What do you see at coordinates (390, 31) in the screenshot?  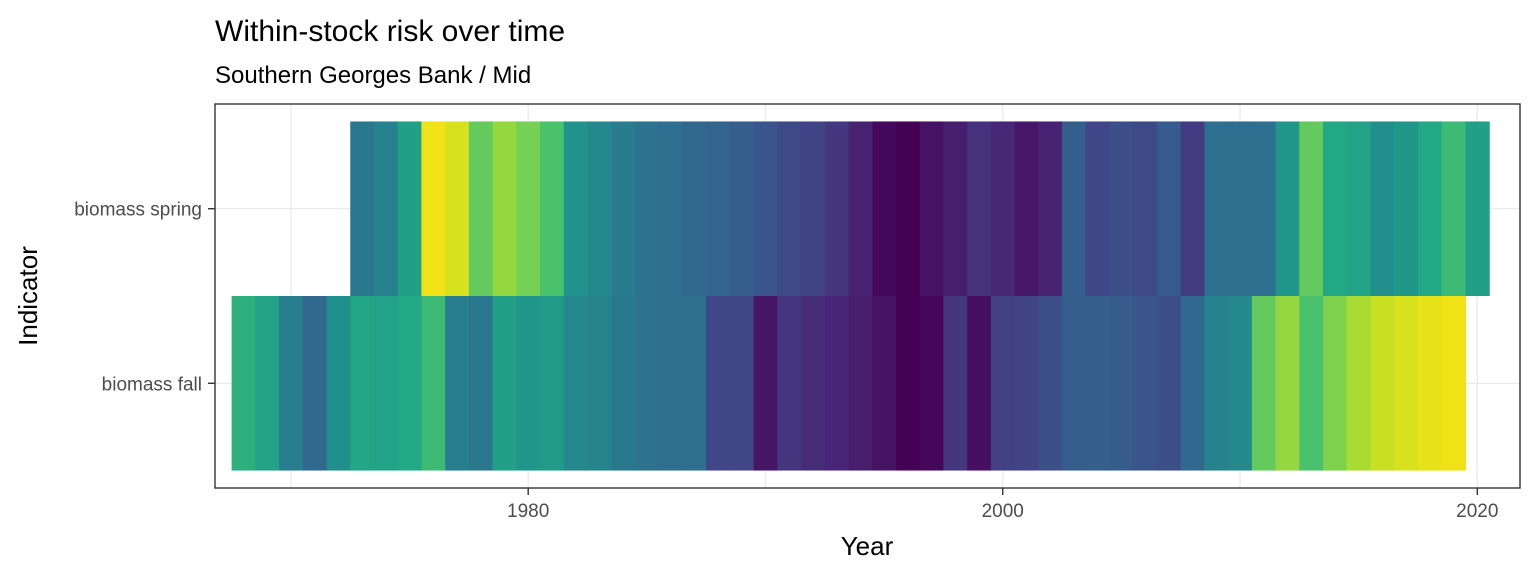 I see `chart-title: Within-stock risk over time` at bounding box center [390, 31].